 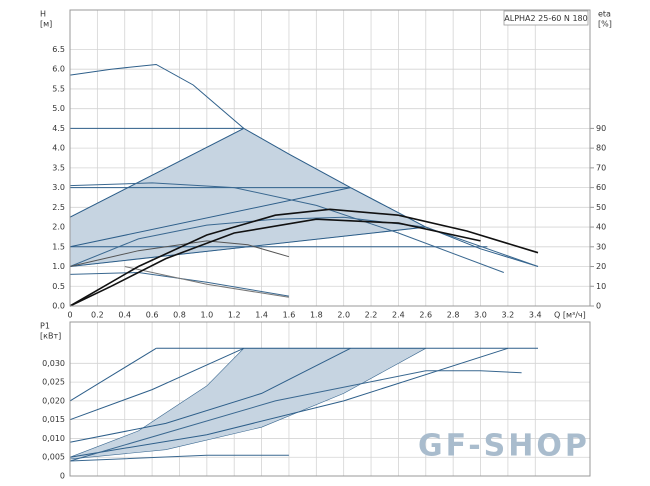 What do you see at coordinates (53, 419) in the screenshot?
I see `y-tick-label: 0,015` at bounding box center [53, 419].